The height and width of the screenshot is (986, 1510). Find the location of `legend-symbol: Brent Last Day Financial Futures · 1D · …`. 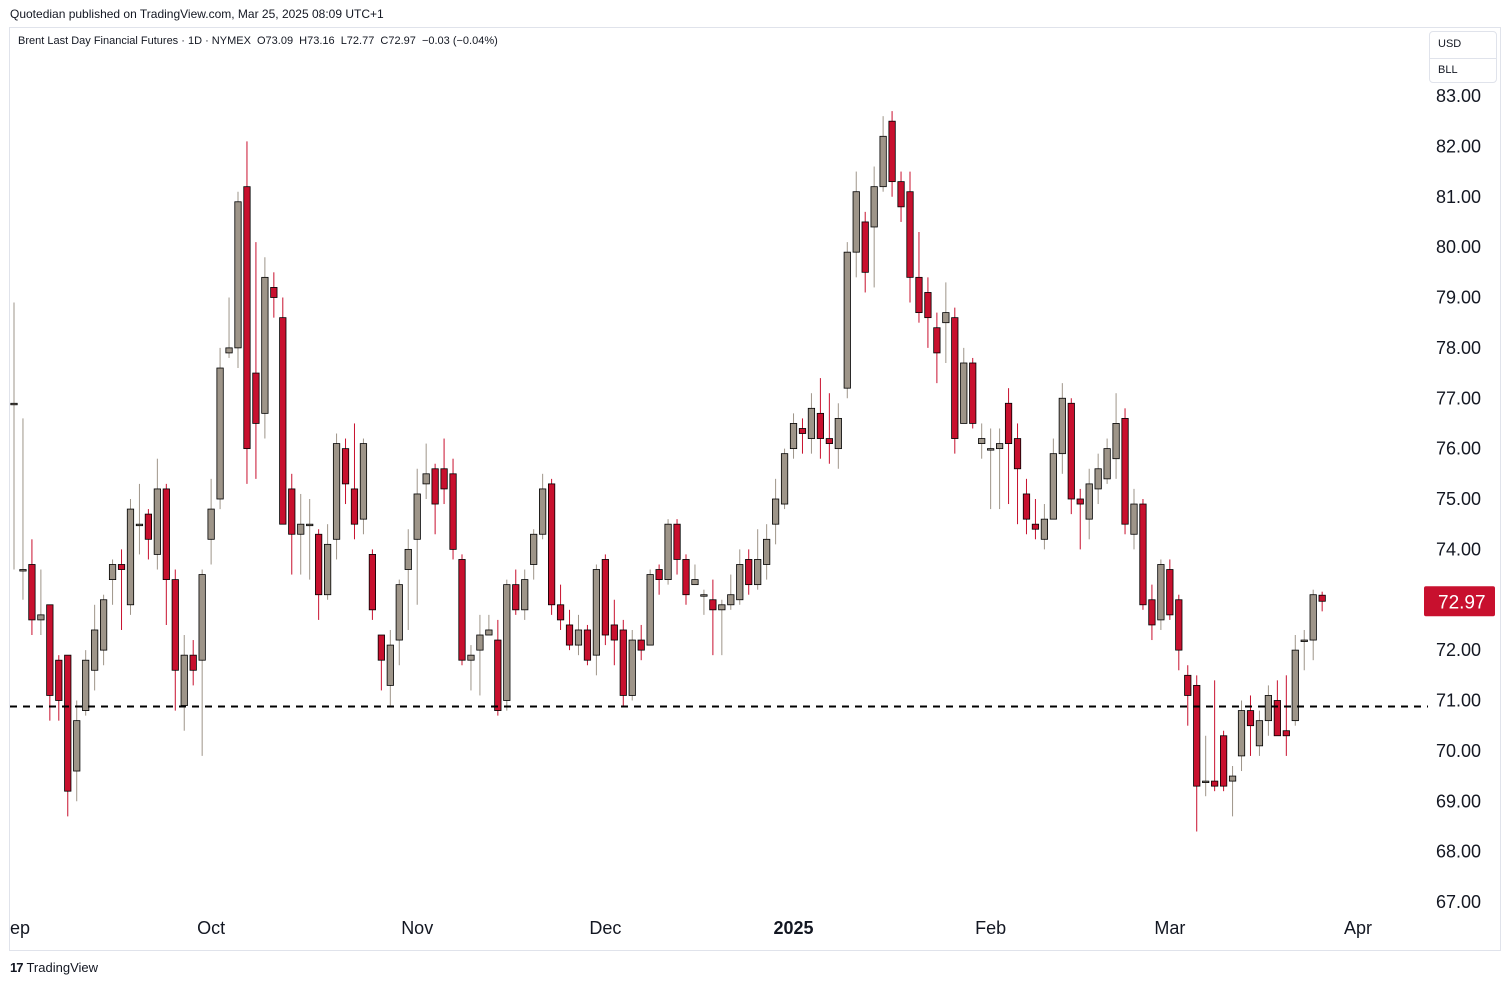

legend-symbol: Brent Last Day Financial Futures · 1D · … is located at coordinates (134, 41).